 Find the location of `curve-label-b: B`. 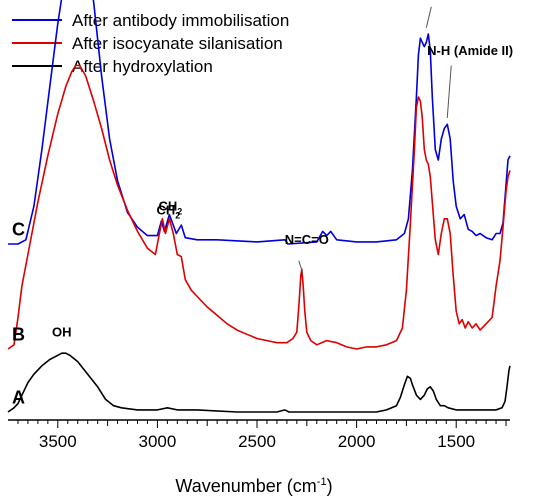

curve-label-b: B is located at coordinates (18, 335).